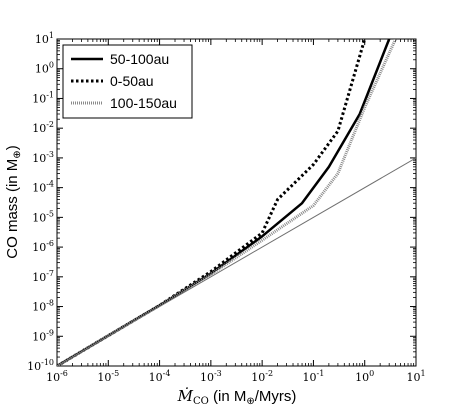 This screenshot has width=463, height=409. I want to click on x-tick-label: 10⁻⁶, so click(57, 376).